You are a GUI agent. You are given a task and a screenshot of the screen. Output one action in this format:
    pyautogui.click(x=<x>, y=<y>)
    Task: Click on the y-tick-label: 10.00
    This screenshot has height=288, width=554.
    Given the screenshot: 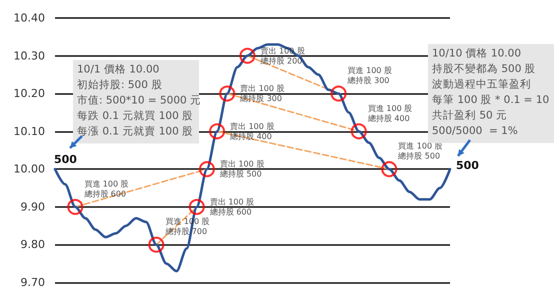 What is the action you would take?
    pyautogui.click(x=29, y=169)
    